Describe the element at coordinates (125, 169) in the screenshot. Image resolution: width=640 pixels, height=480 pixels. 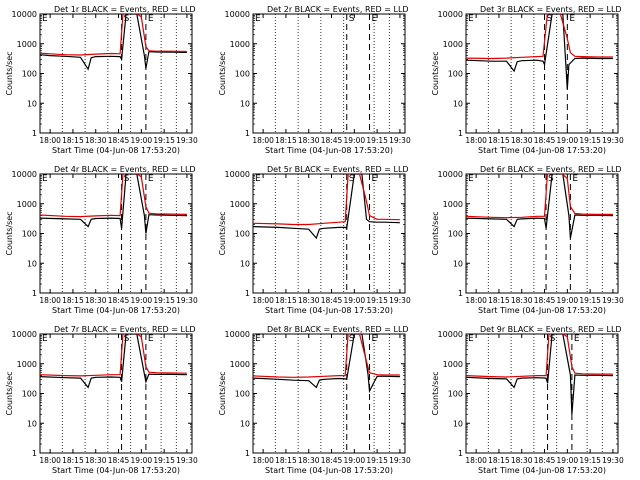
I see `panel-title: Det 4r BLACK = Events, RED = LLD` at that location.